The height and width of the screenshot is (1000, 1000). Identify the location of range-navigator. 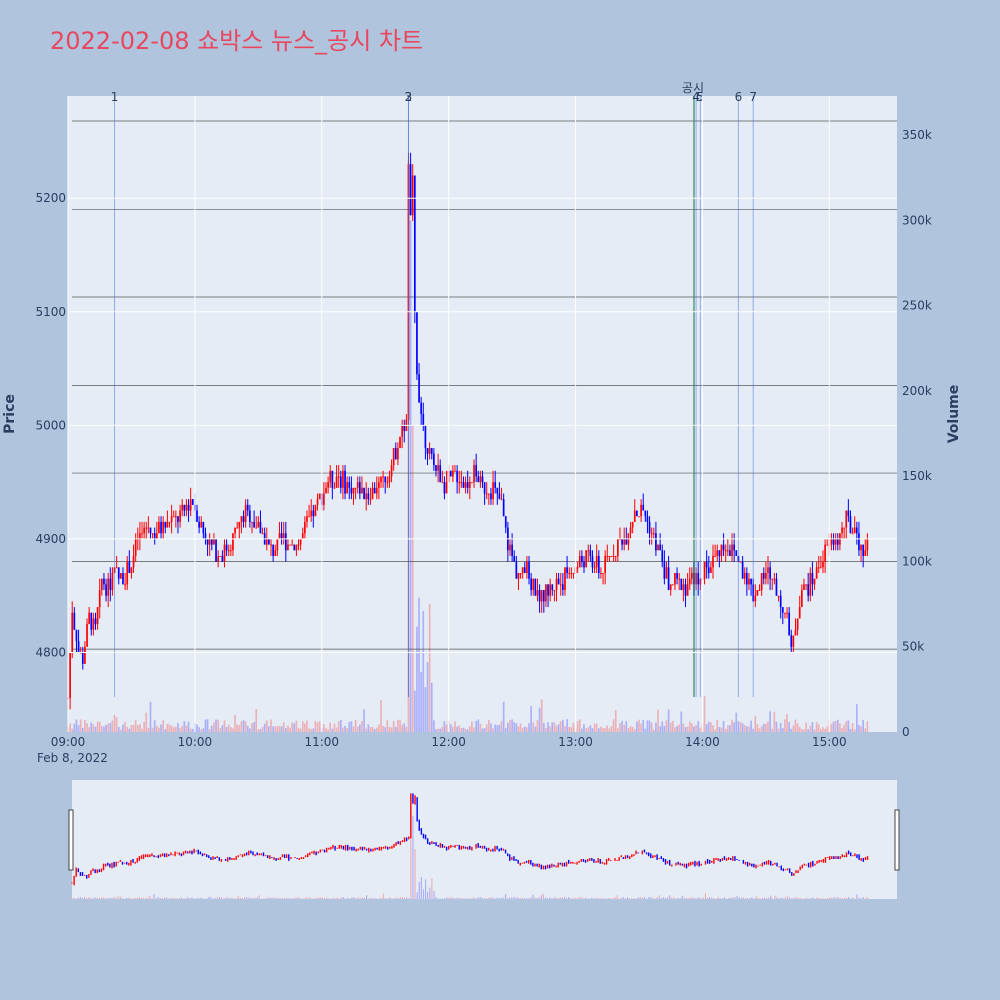
(484, 839).